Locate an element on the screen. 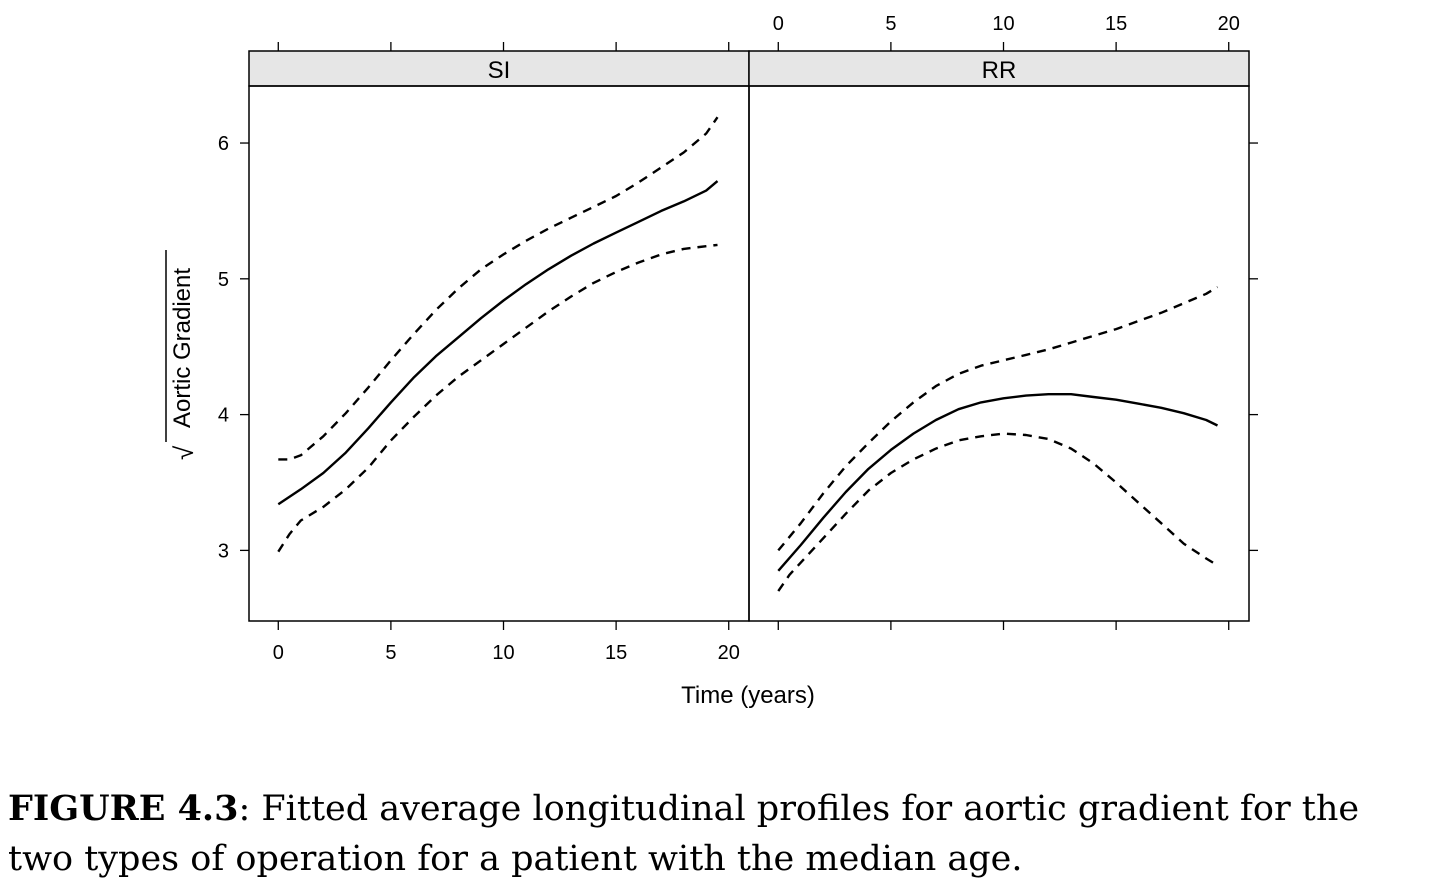 This screenshot has height=895, width=1456. x-tick-label: 5 is located at coordinates (390, 653).